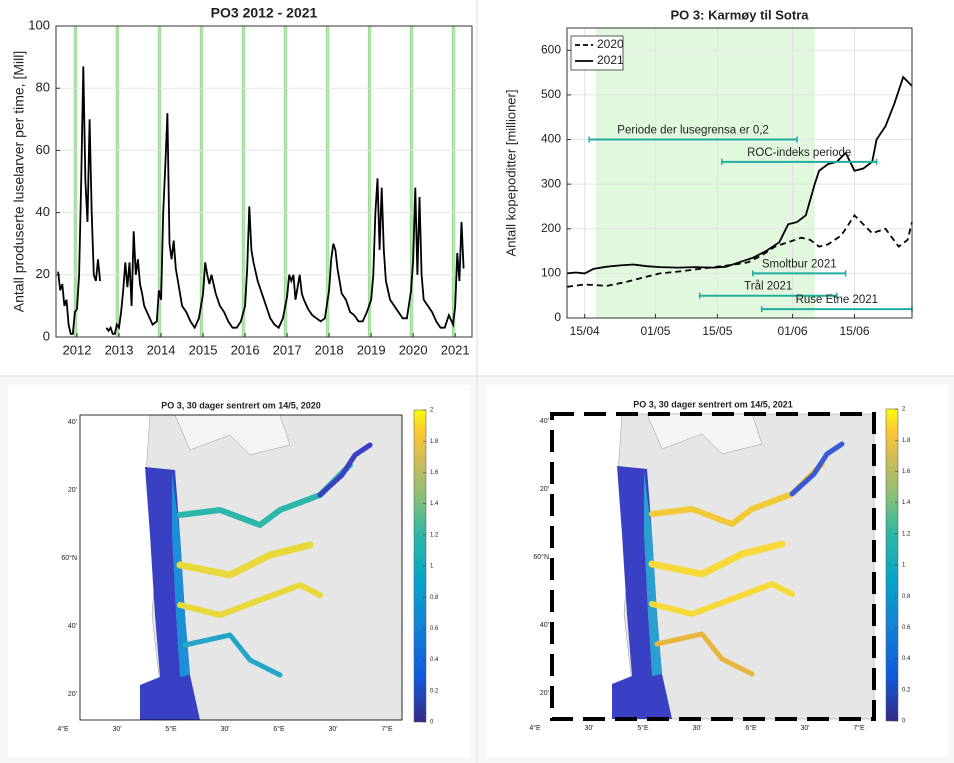 Image resolution: width=954 pixels, height=763 pixels. What do you see at coordinates (43, 149) in the screenshot?
I see `y-tick-label: 60` at bounding box center [43, 149].